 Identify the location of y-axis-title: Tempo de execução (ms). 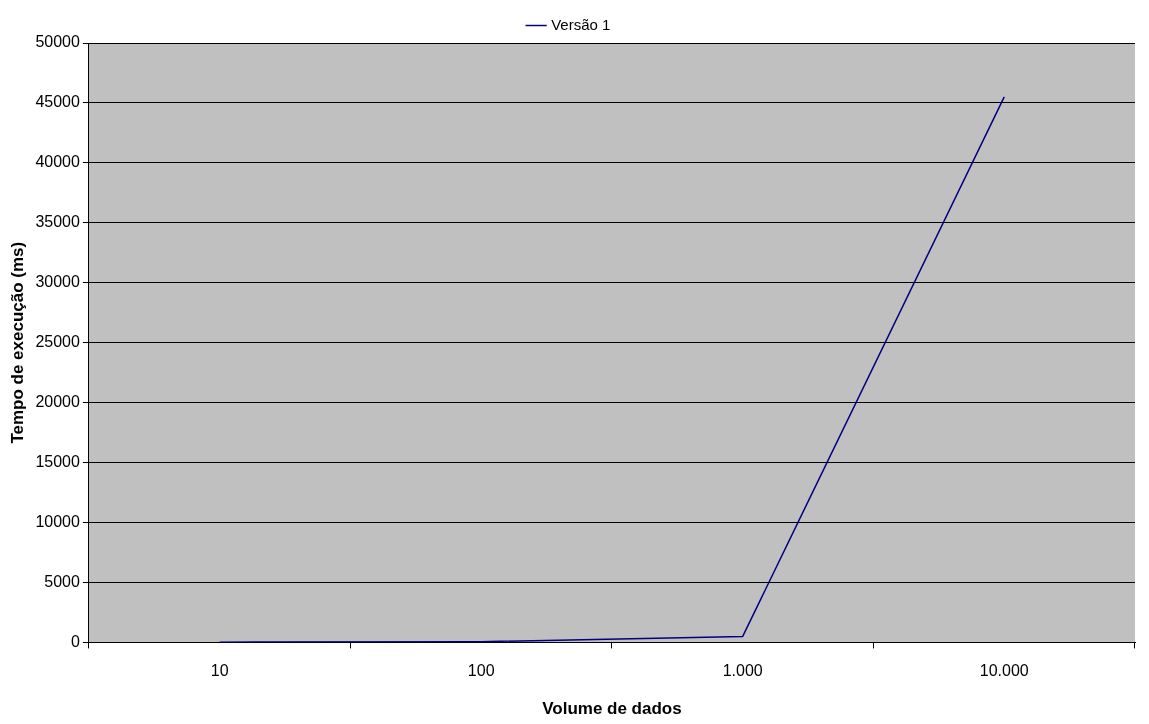
(17, 342).